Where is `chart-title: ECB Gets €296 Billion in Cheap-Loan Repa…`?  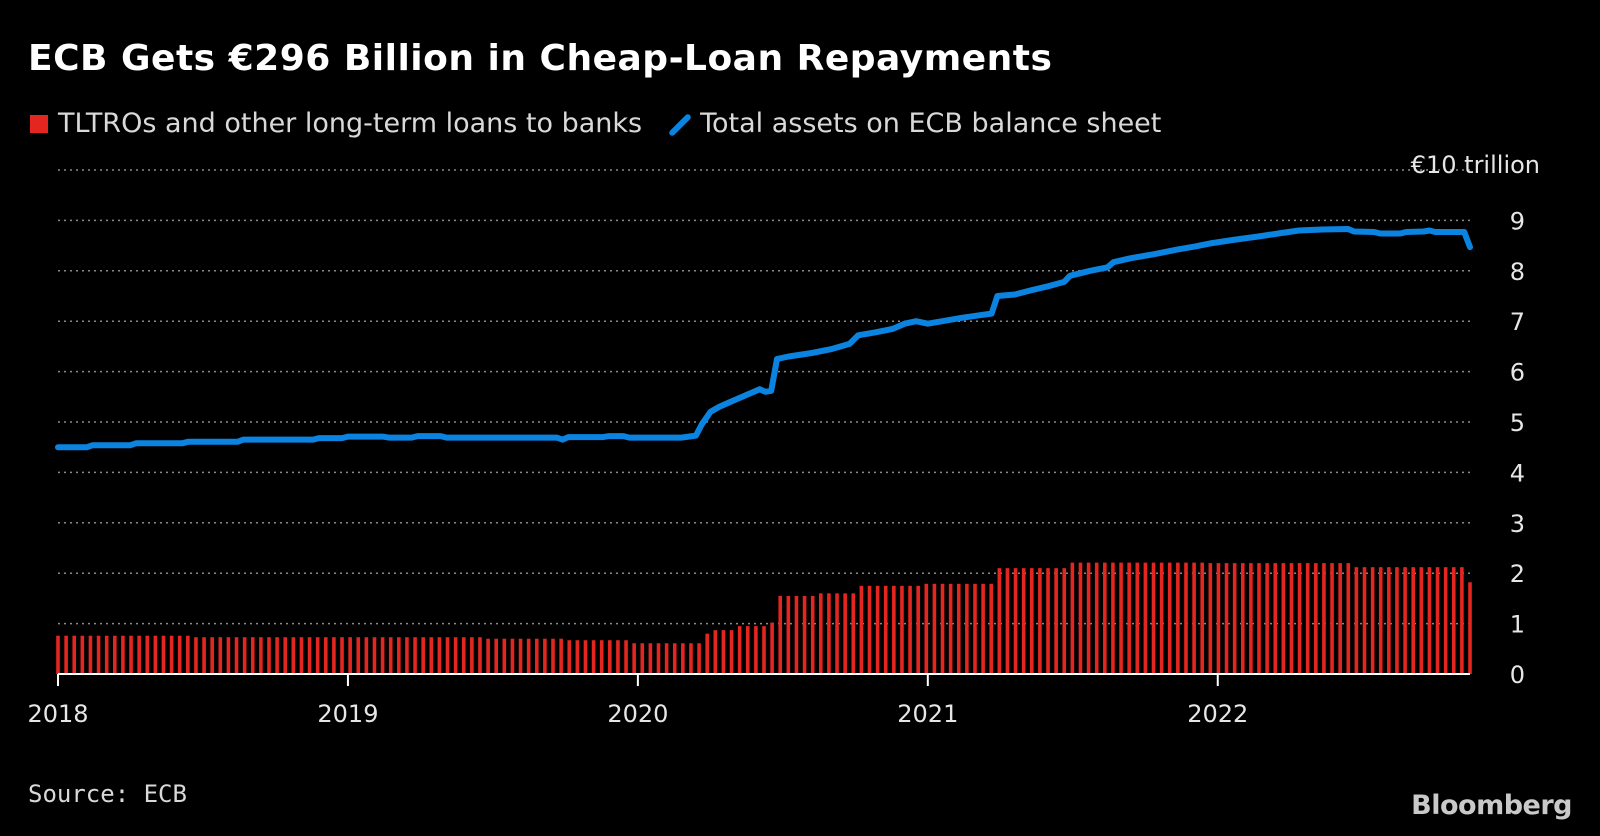 chart-title: ECB Gets €296 Billion in Cheap-Loan Repa… is located at coordinates (540, 58).